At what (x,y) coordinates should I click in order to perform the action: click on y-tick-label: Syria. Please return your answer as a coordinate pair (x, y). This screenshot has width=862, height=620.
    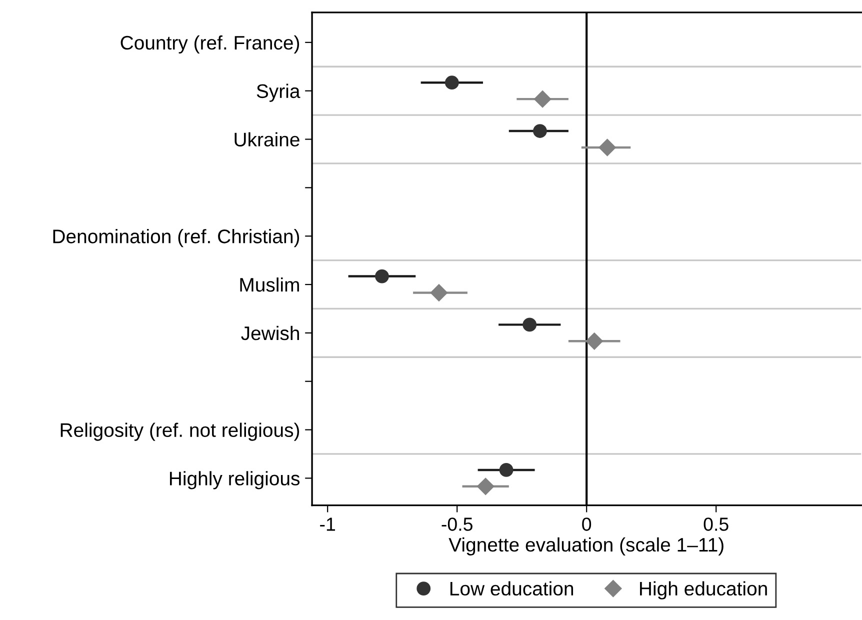
    Looking at the image, I should click on (278, 93).